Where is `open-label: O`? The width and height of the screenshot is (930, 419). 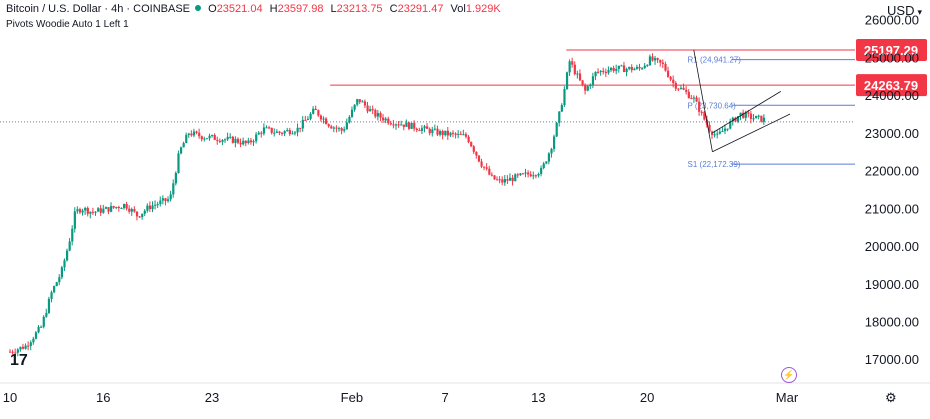
open-label: O is located at coordinates (212, 9).